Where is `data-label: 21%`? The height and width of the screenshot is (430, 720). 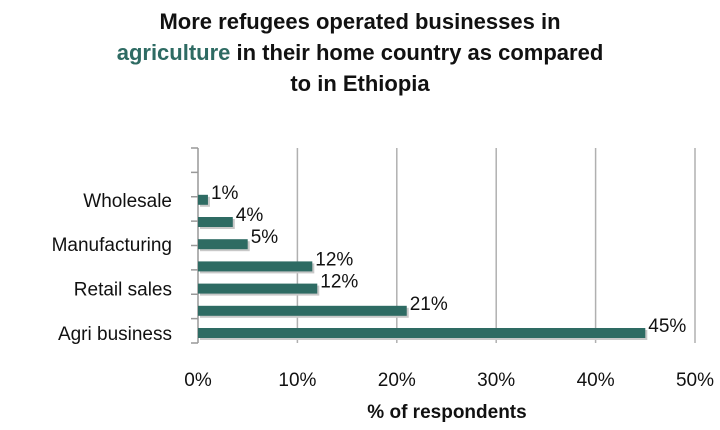 data-label: 21% is located at coordinates (429, 304).